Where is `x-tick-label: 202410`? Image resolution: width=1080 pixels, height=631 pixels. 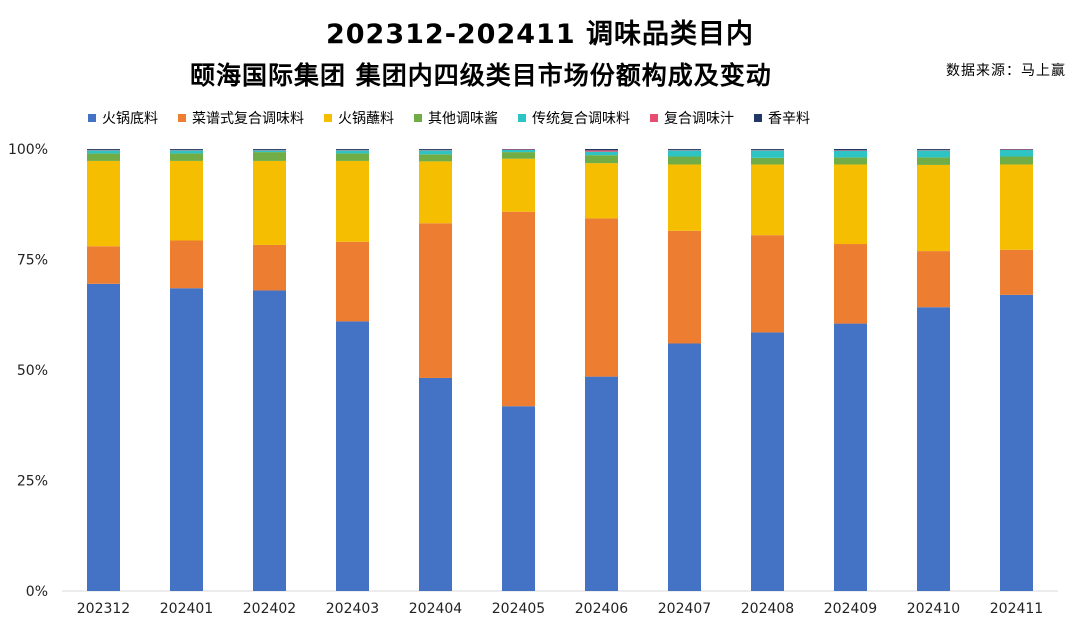
x-tick-label: 202410 is located at coordinates (933, 609).